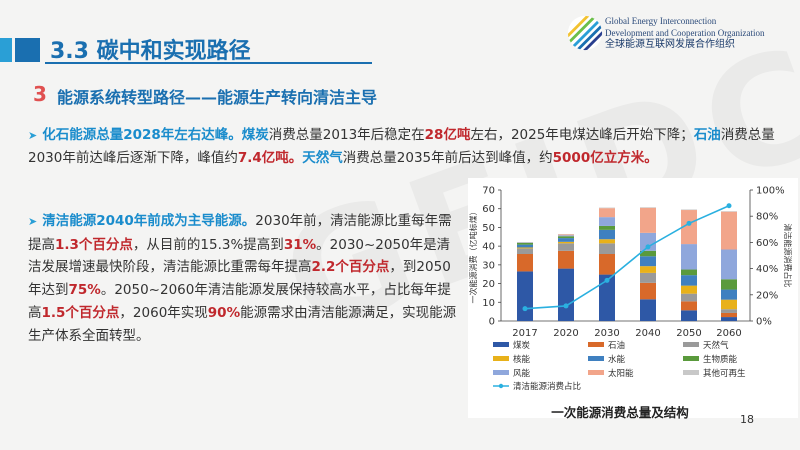 The height and width of the screenshot is (450, 800). Describe the element at coordinates (149, 221) in the screenshot. I see `highlight-text: 清洁能源2040年前成为主导能源。` at that location.